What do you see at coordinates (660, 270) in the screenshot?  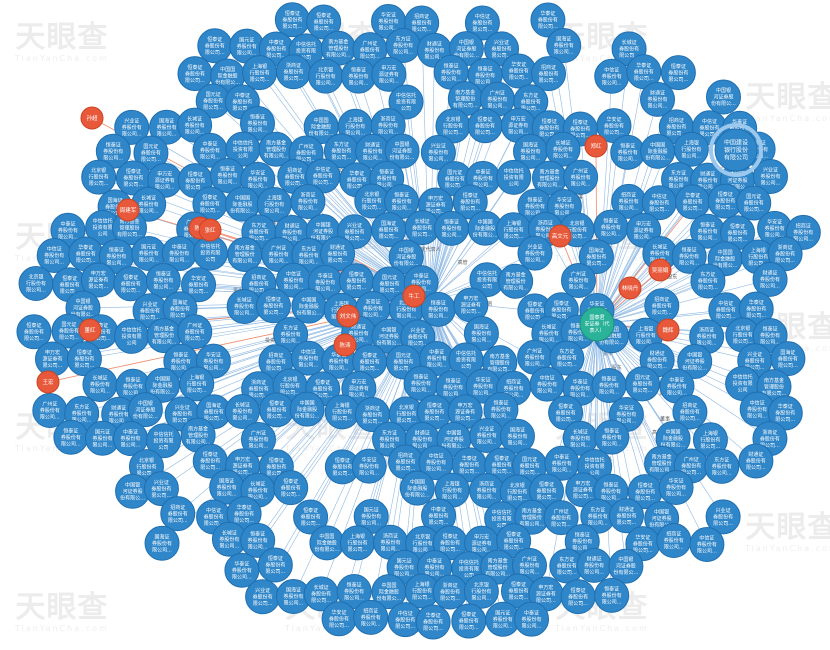 I see `person-node: 吴丽娟` at bounding box center [660, 270].